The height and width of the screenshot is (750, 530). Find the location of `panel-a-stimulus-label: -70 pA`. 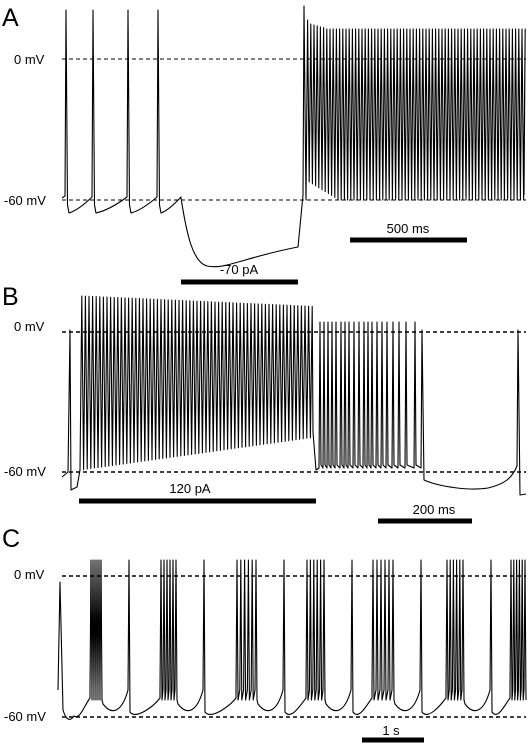

panel-a-stimulus-label: -70 pA is located at coordinates (239, 269).